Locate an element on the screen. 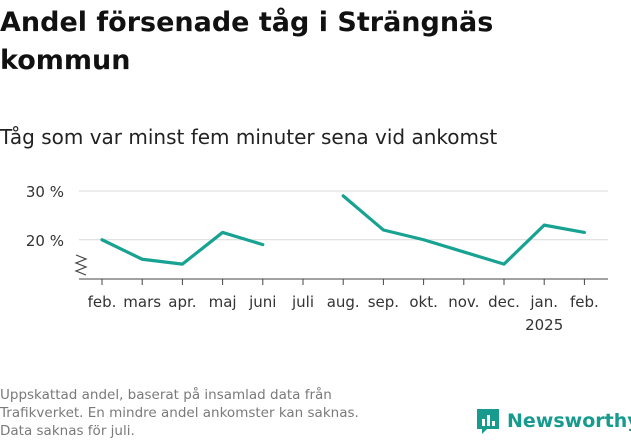 The width and height of the screenshot is (631, 440). brand-name: Newsworthy is located at coordinates (569, 421).